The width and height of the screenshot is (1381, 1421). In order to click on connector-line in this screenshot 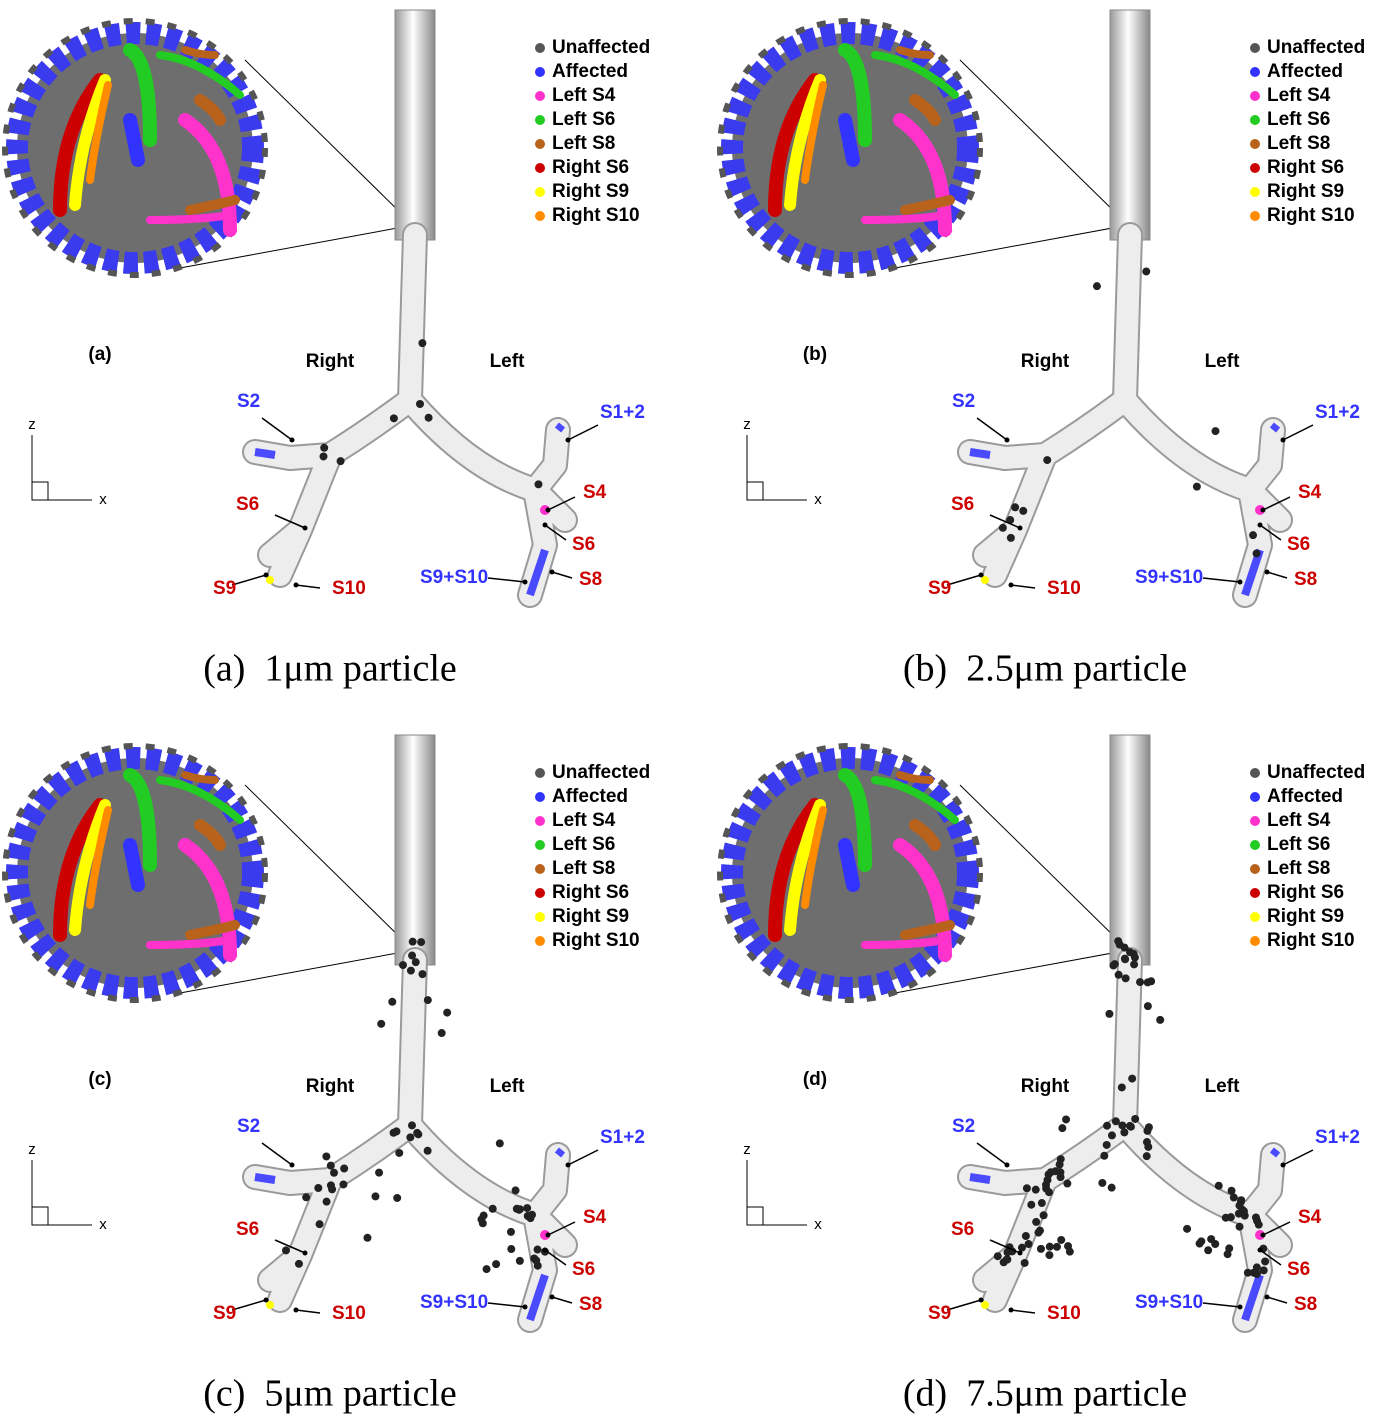, I will do `click(327, 141)`.